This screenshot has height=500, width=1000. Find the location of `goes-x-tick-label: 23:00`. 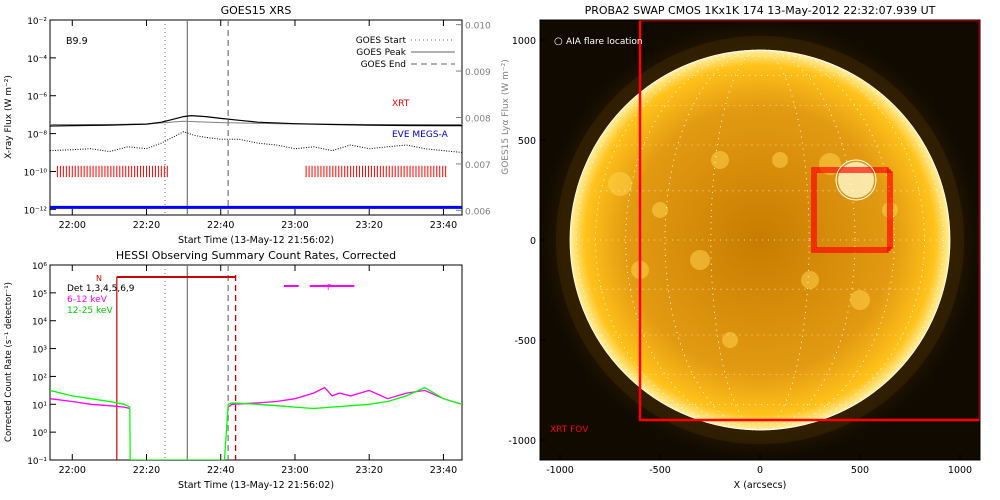

goes-x-tick-label: 23:00 is located at coordinates (294, 225).